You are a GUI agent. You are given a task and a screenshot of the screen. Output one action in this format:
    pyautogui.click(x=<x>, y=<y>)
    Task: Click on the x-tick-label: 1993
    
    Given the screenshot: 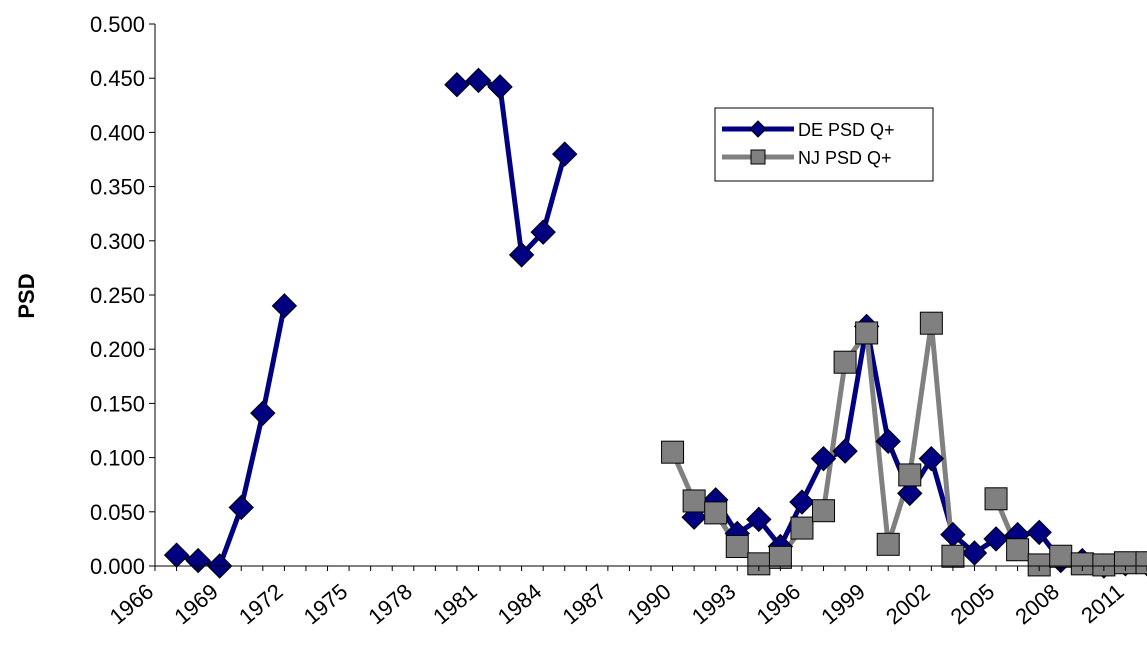 What is the action you would take?
    pyautogui.click(x=714, y=604)
    